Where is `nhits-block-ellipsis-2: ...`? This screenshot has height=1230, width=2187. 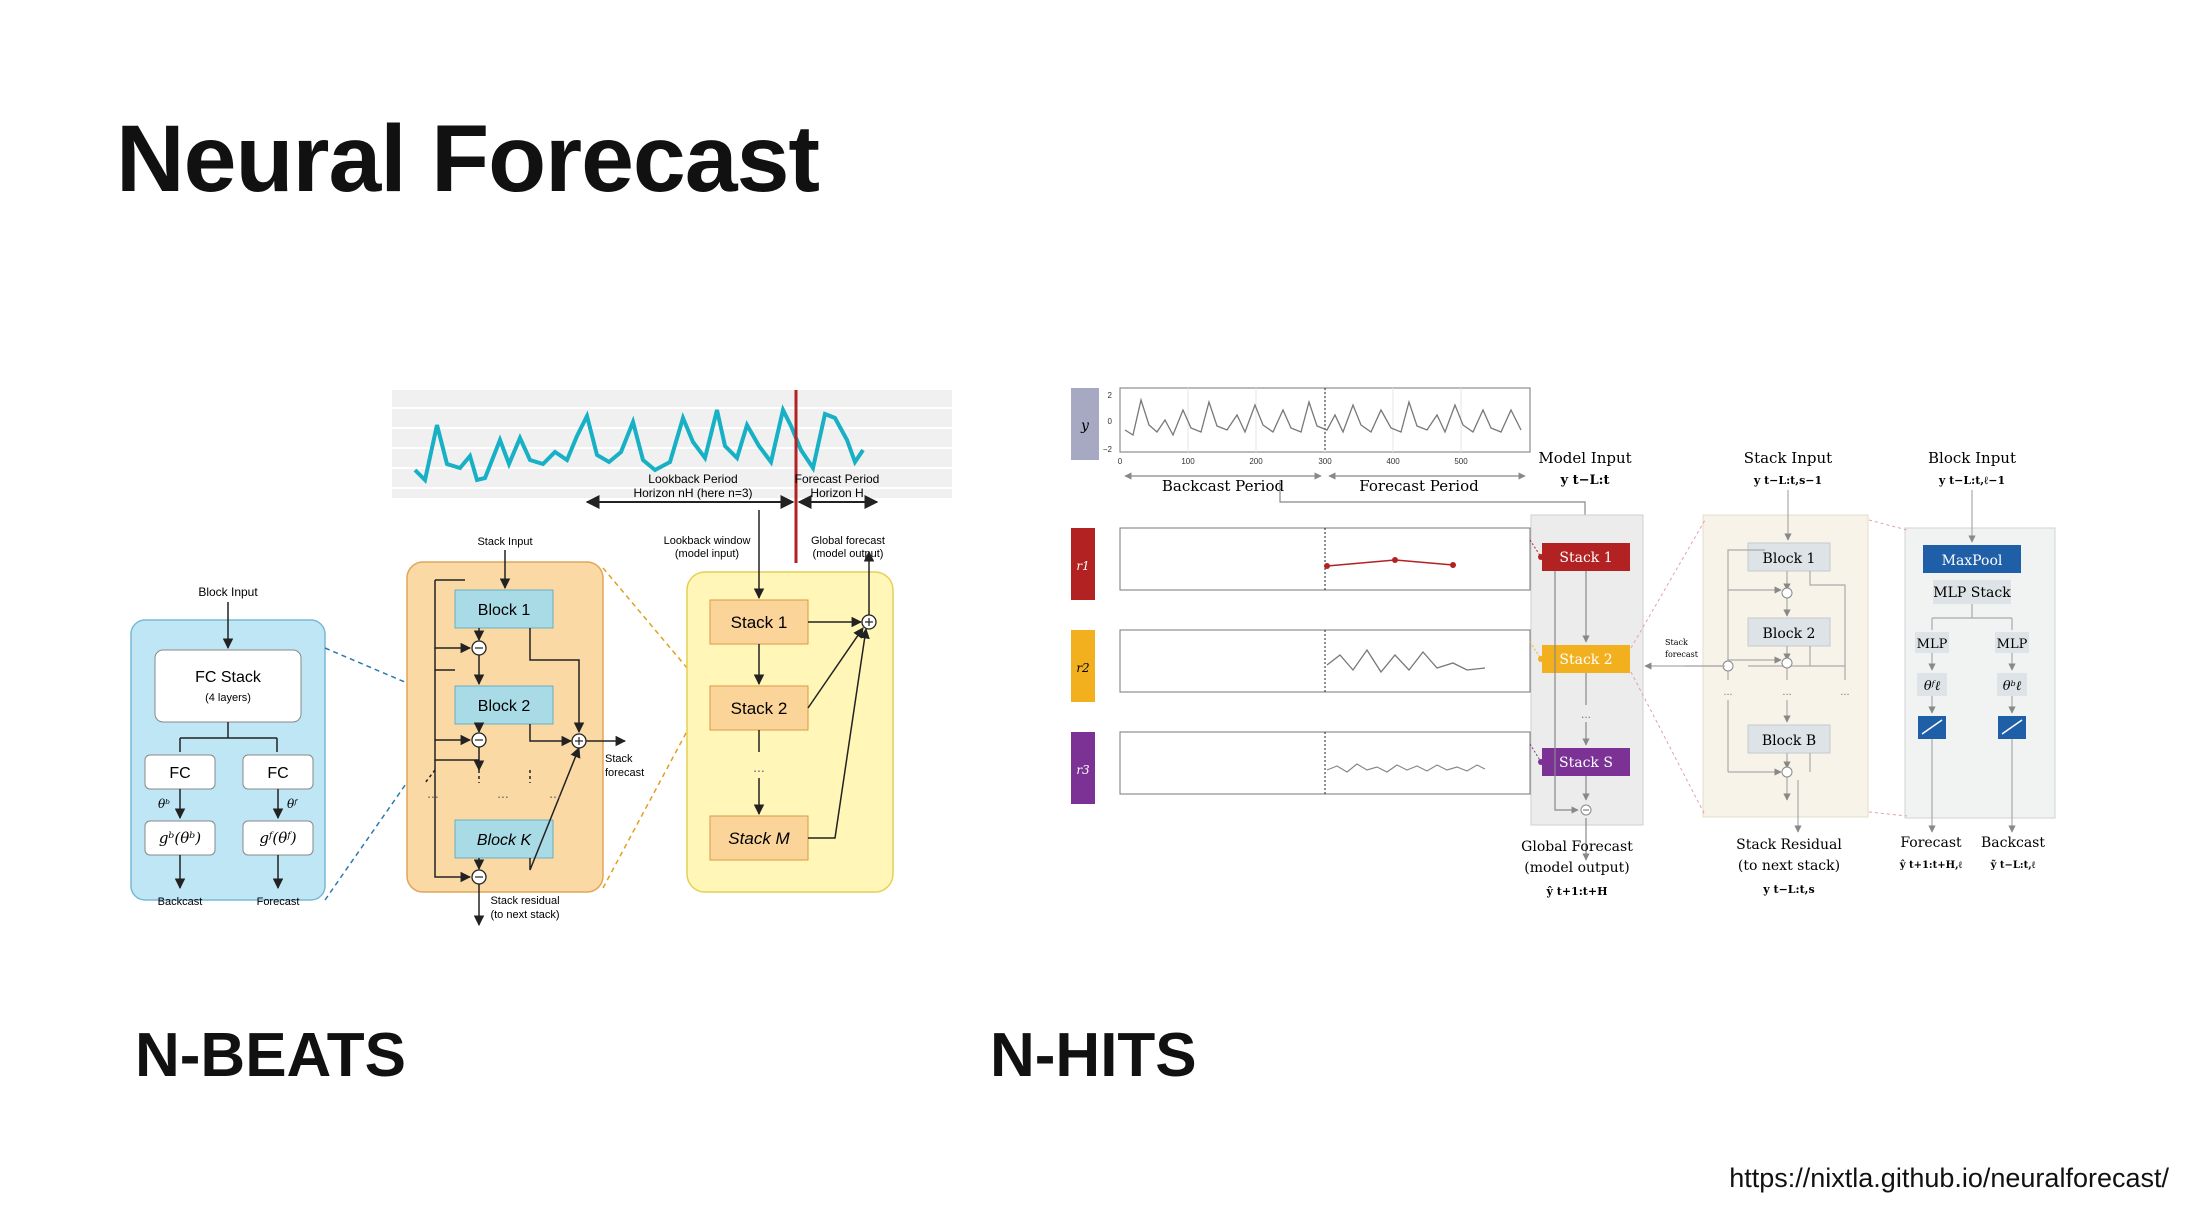 nhits-block-ellipsis-2: ... is located at coordinates (1786, 692).